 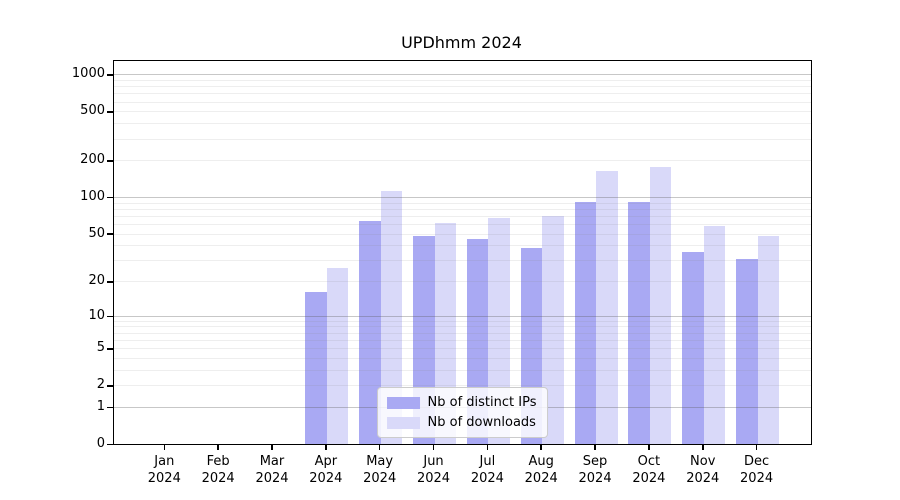 I want to click on month-label: Oct, so click(x=649, y=461).